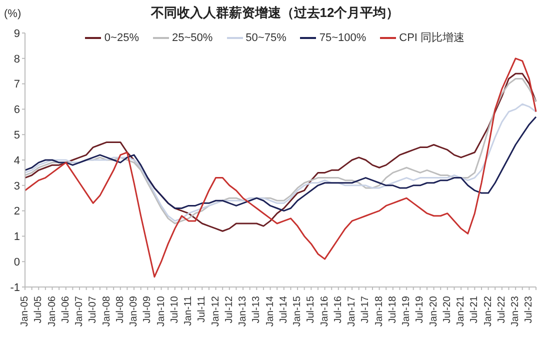 This screenshot has height=343, width=550. I want to click on x-tick-label: Jan-06, so click(52, 311).